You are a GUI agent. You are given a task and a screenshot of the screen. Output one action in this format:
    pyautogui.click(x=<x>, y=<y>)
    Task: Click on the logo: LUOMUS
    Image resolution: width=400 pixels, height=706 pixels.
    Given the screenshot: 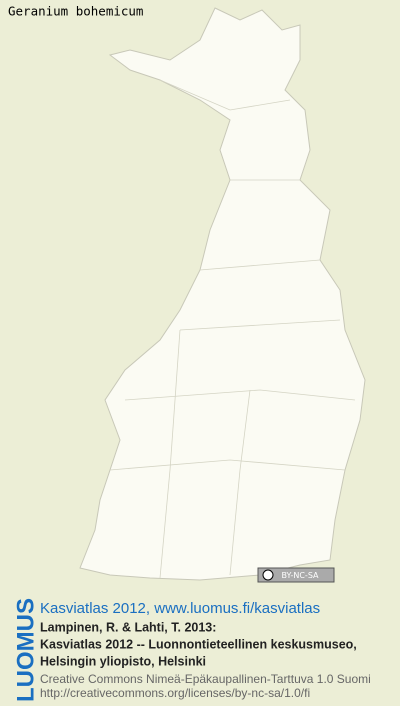 What is the action you would take?
    pyautogui.click(x=25, y=650)
    